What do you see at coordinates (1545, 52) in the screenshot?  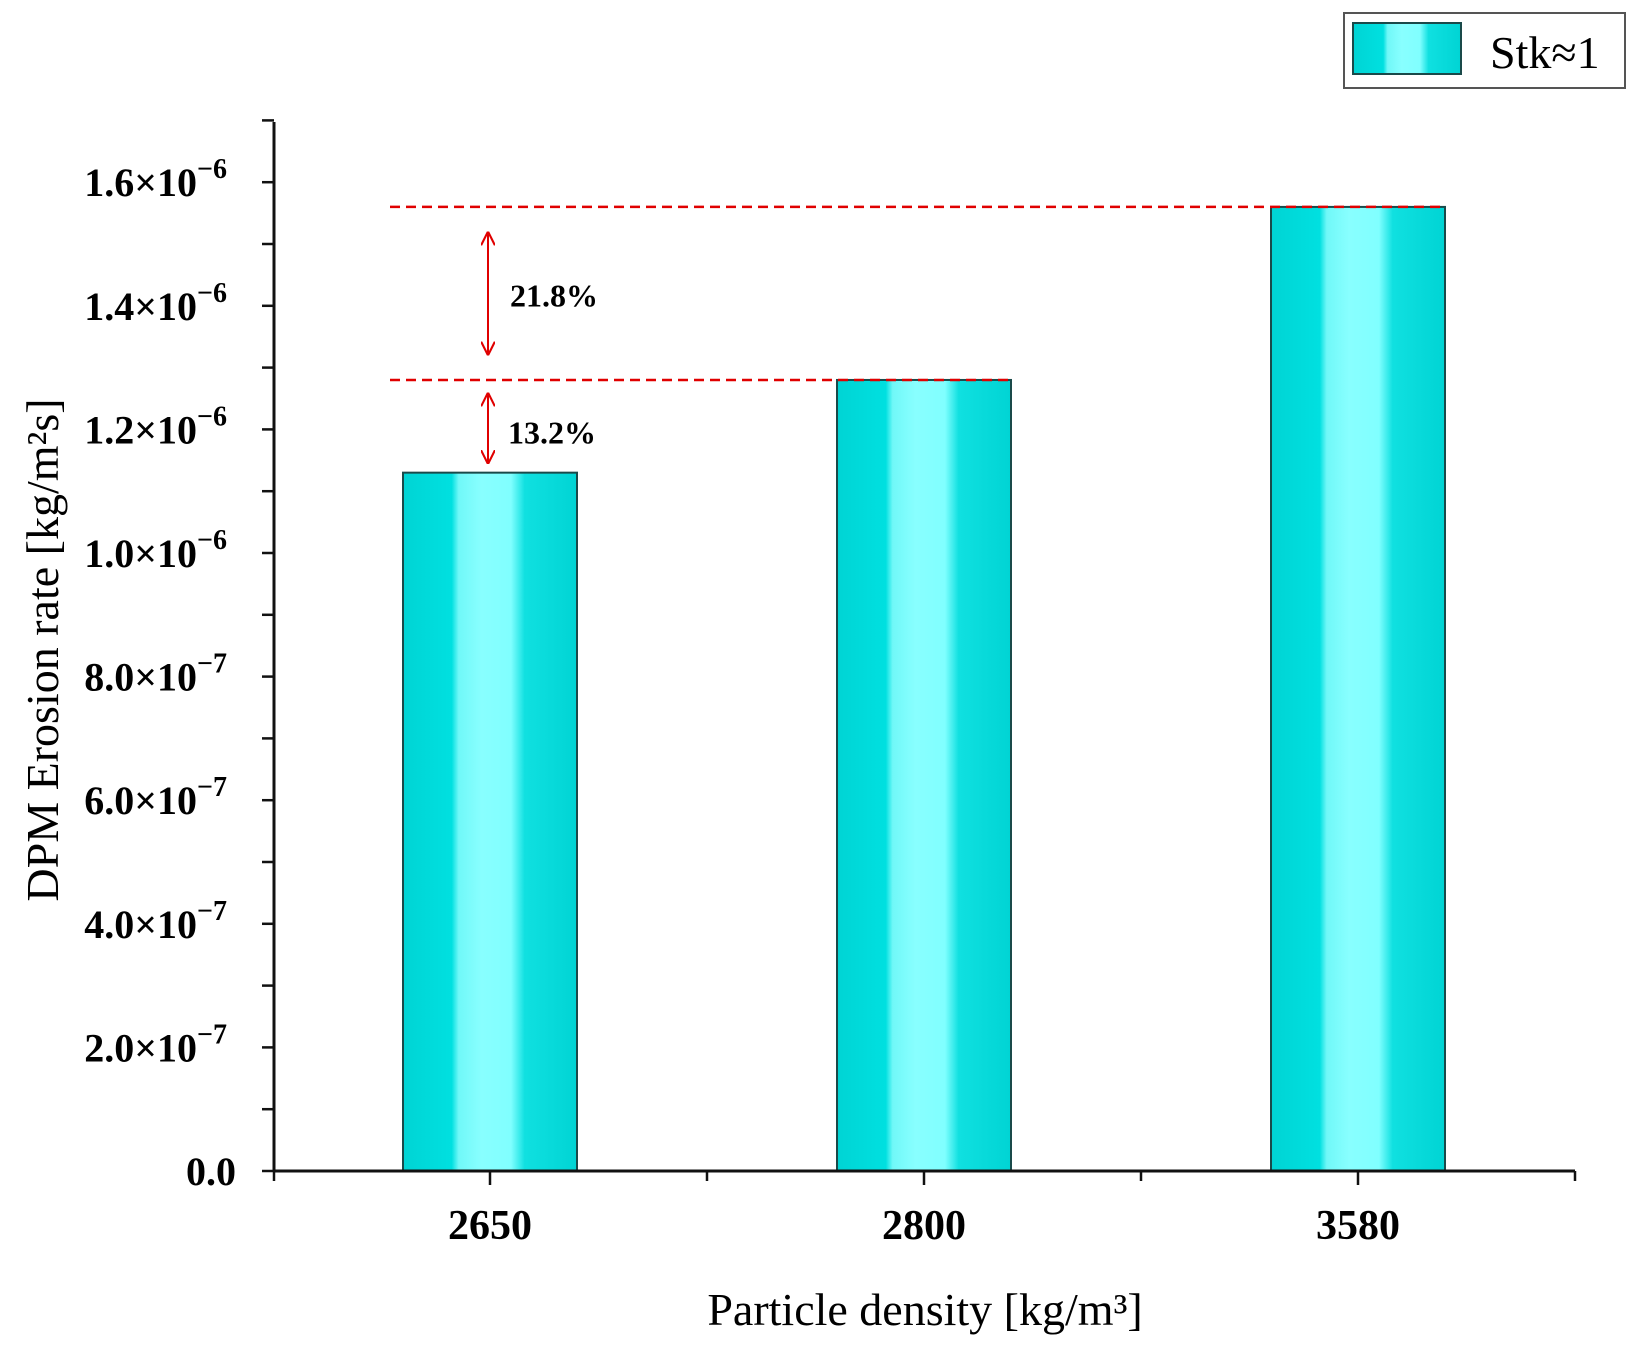 I see `legend-label: Stk≈1` at bounding box center [1545, 52].